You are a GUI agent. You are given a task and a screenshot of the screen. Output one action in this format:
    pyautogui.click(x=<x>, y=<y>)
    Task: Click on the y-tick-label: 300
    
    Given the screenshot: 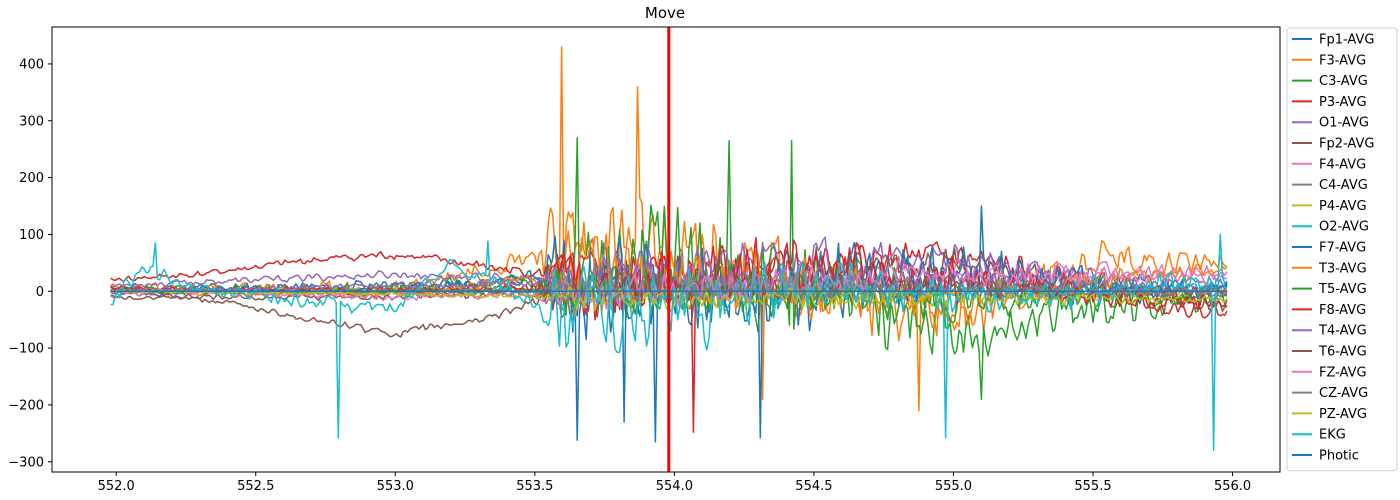 What is the action you would take?
    pyautogui.click(x=31, y=121)
    